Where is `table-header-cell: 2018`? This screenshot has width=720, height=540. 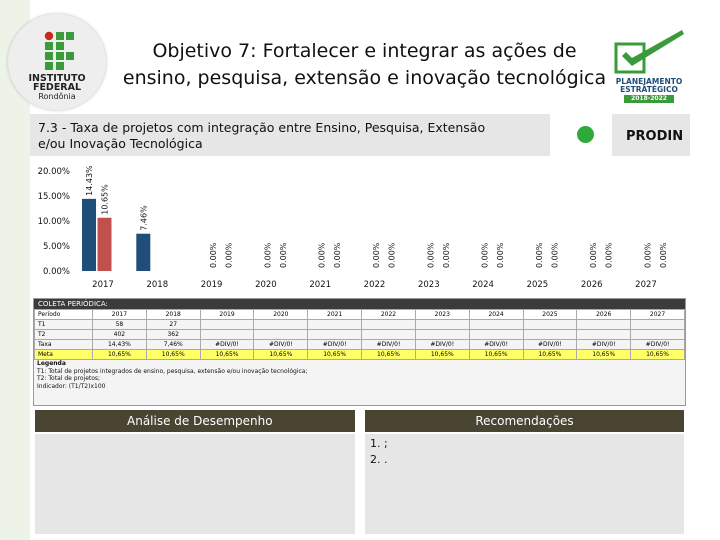 table-header-cell: 2018 is located at coordinates (173, 314).